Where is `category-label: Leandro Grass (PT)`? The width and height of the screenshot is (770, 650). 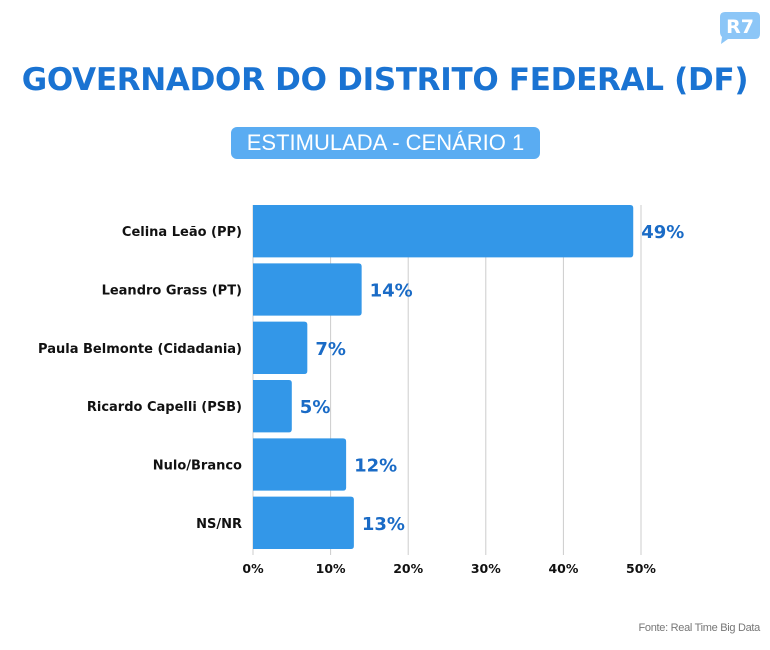 category-label: Leandro Grass (PT) is located at coordinates (172, 291).